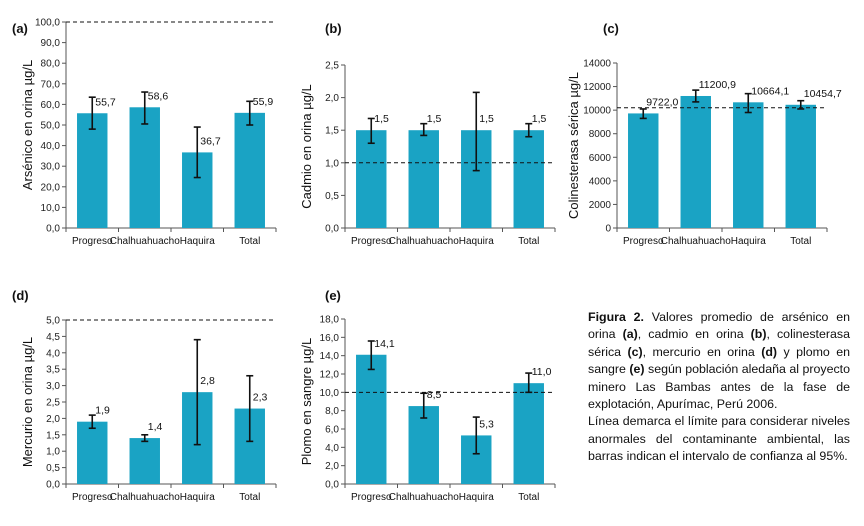  I want to click on data-label: 58,6, so click(158, 96).